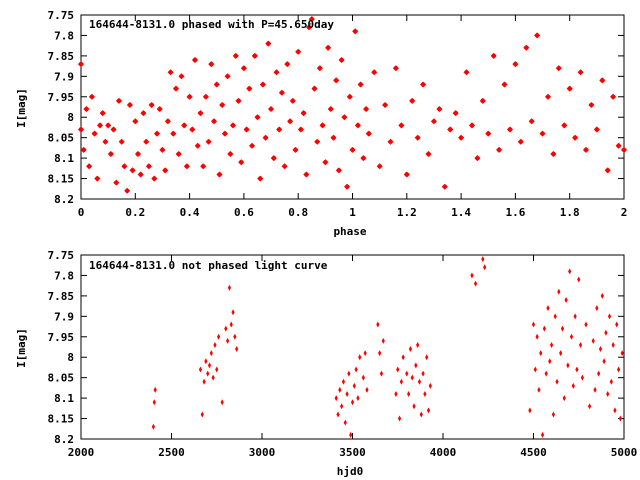 The height and width of the screenshot is (480, 640). Describe the element at coordinates (64, 35) in the screenshot. I see `y-tick-label: 7.8` at that location.